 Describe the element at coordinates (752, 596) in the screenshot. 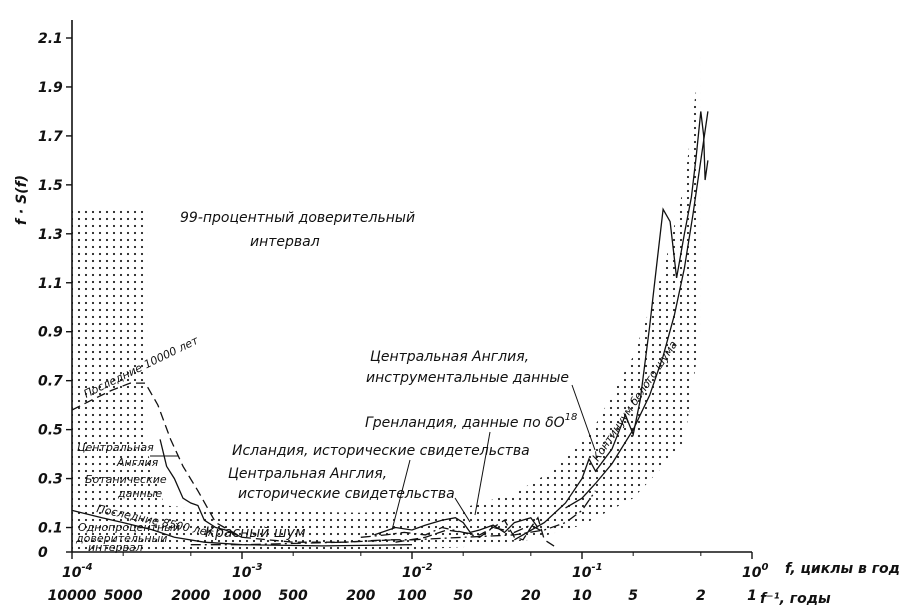

I see `x-tick-label-bottom: 1` at that location.